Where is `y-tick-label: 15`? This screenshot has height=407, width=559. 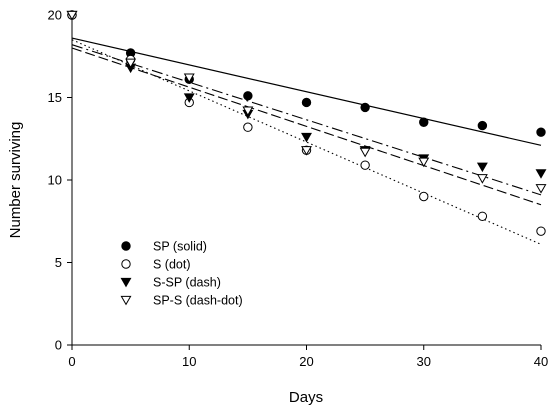 y-tick-label: 15 is located at coordinates (55, 97).